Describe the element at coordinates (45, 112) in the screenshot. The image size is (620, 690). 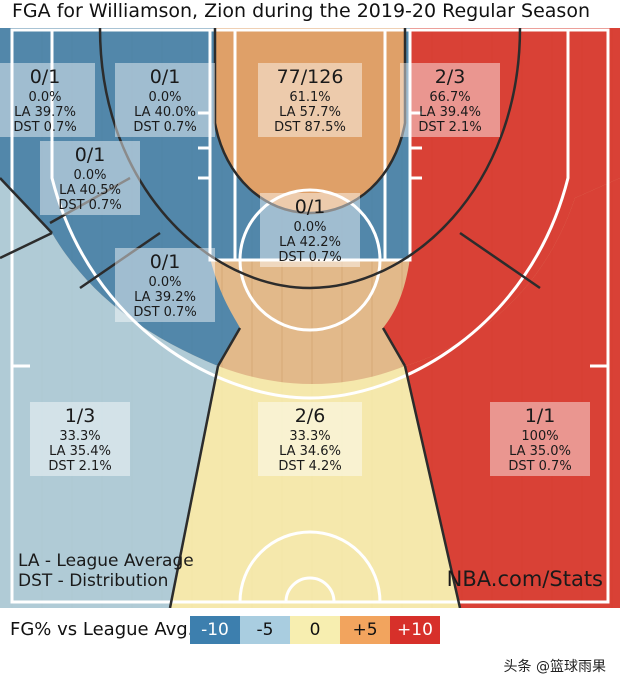
I see `zone-league-avg: LA 39.7%` at that location.